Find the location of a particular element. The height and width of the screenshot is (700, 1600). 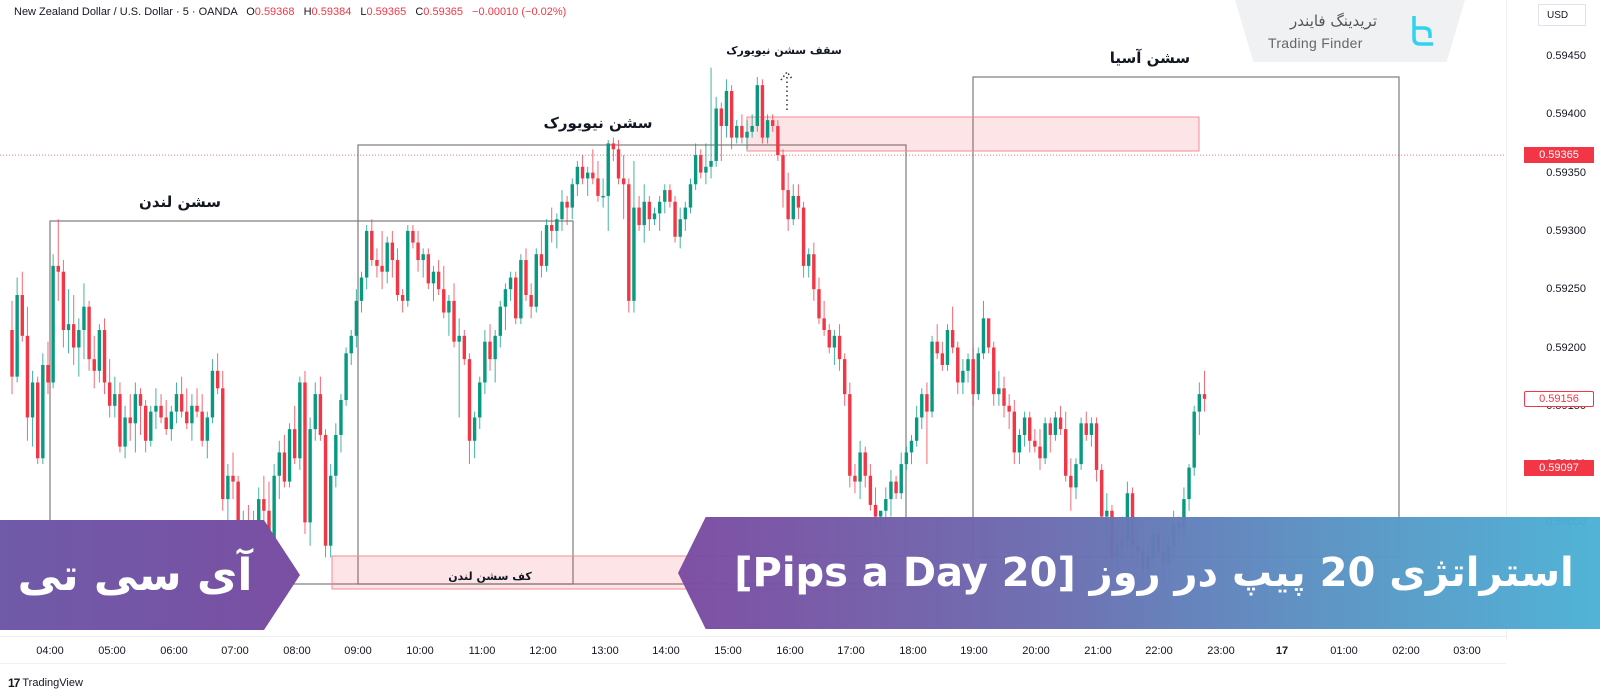

newyork-high-label: سقف سشن نیویورک is located at coordinates (784, 50).